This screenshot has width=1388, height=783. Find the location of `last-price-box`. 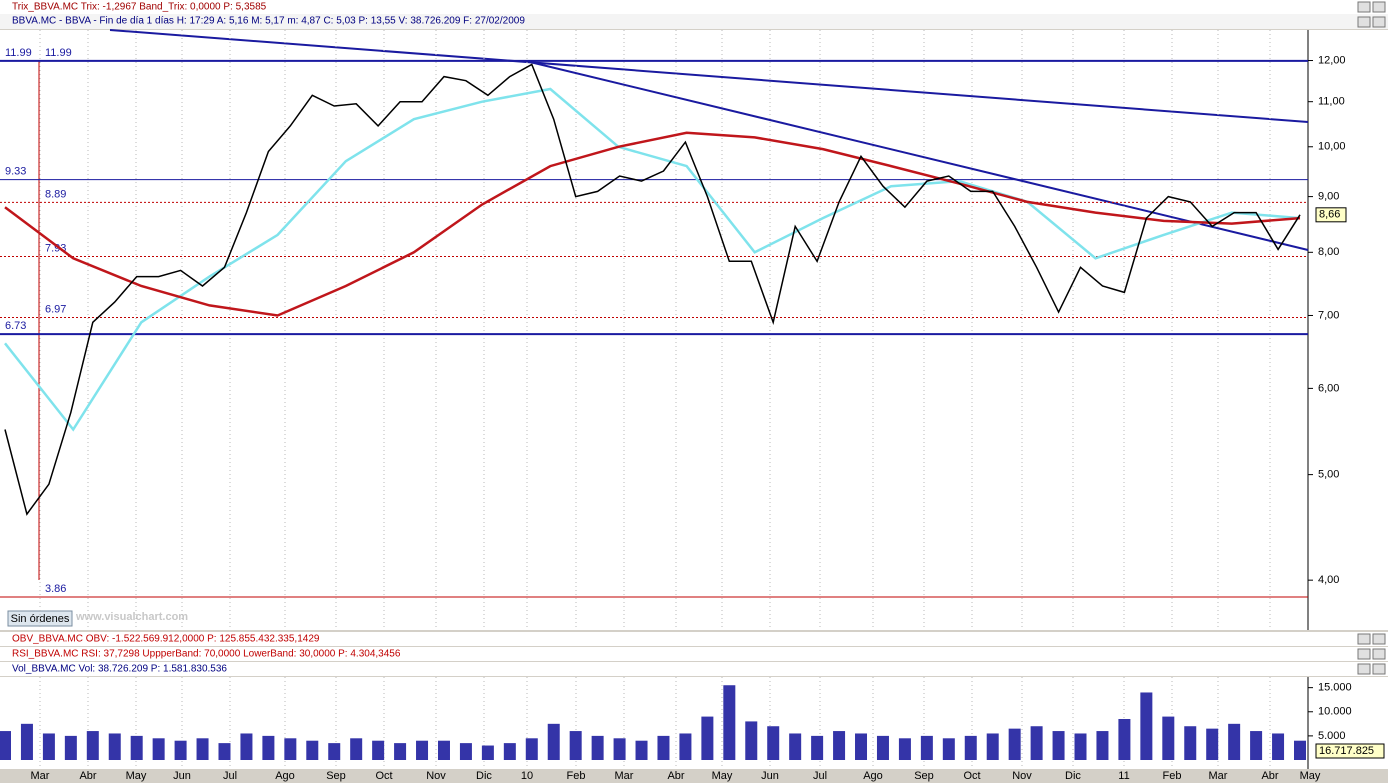

last-price-box is located at coordinates (1331, 215).